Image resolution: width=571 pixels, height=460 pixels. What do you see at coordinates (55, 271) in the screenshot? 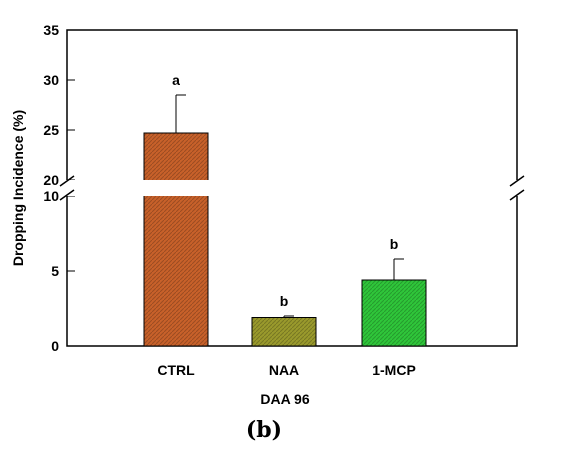
I see `y-tick-label: 5` at bounding box center [55, 271].